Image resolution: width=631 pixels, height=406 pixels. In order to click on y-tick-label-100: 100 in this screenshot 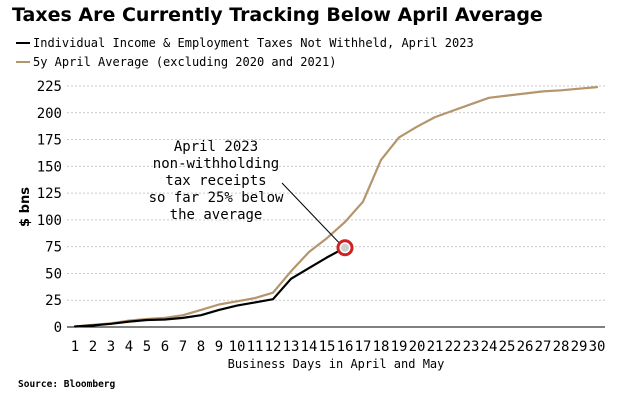, I will do `click(49, 221)`.